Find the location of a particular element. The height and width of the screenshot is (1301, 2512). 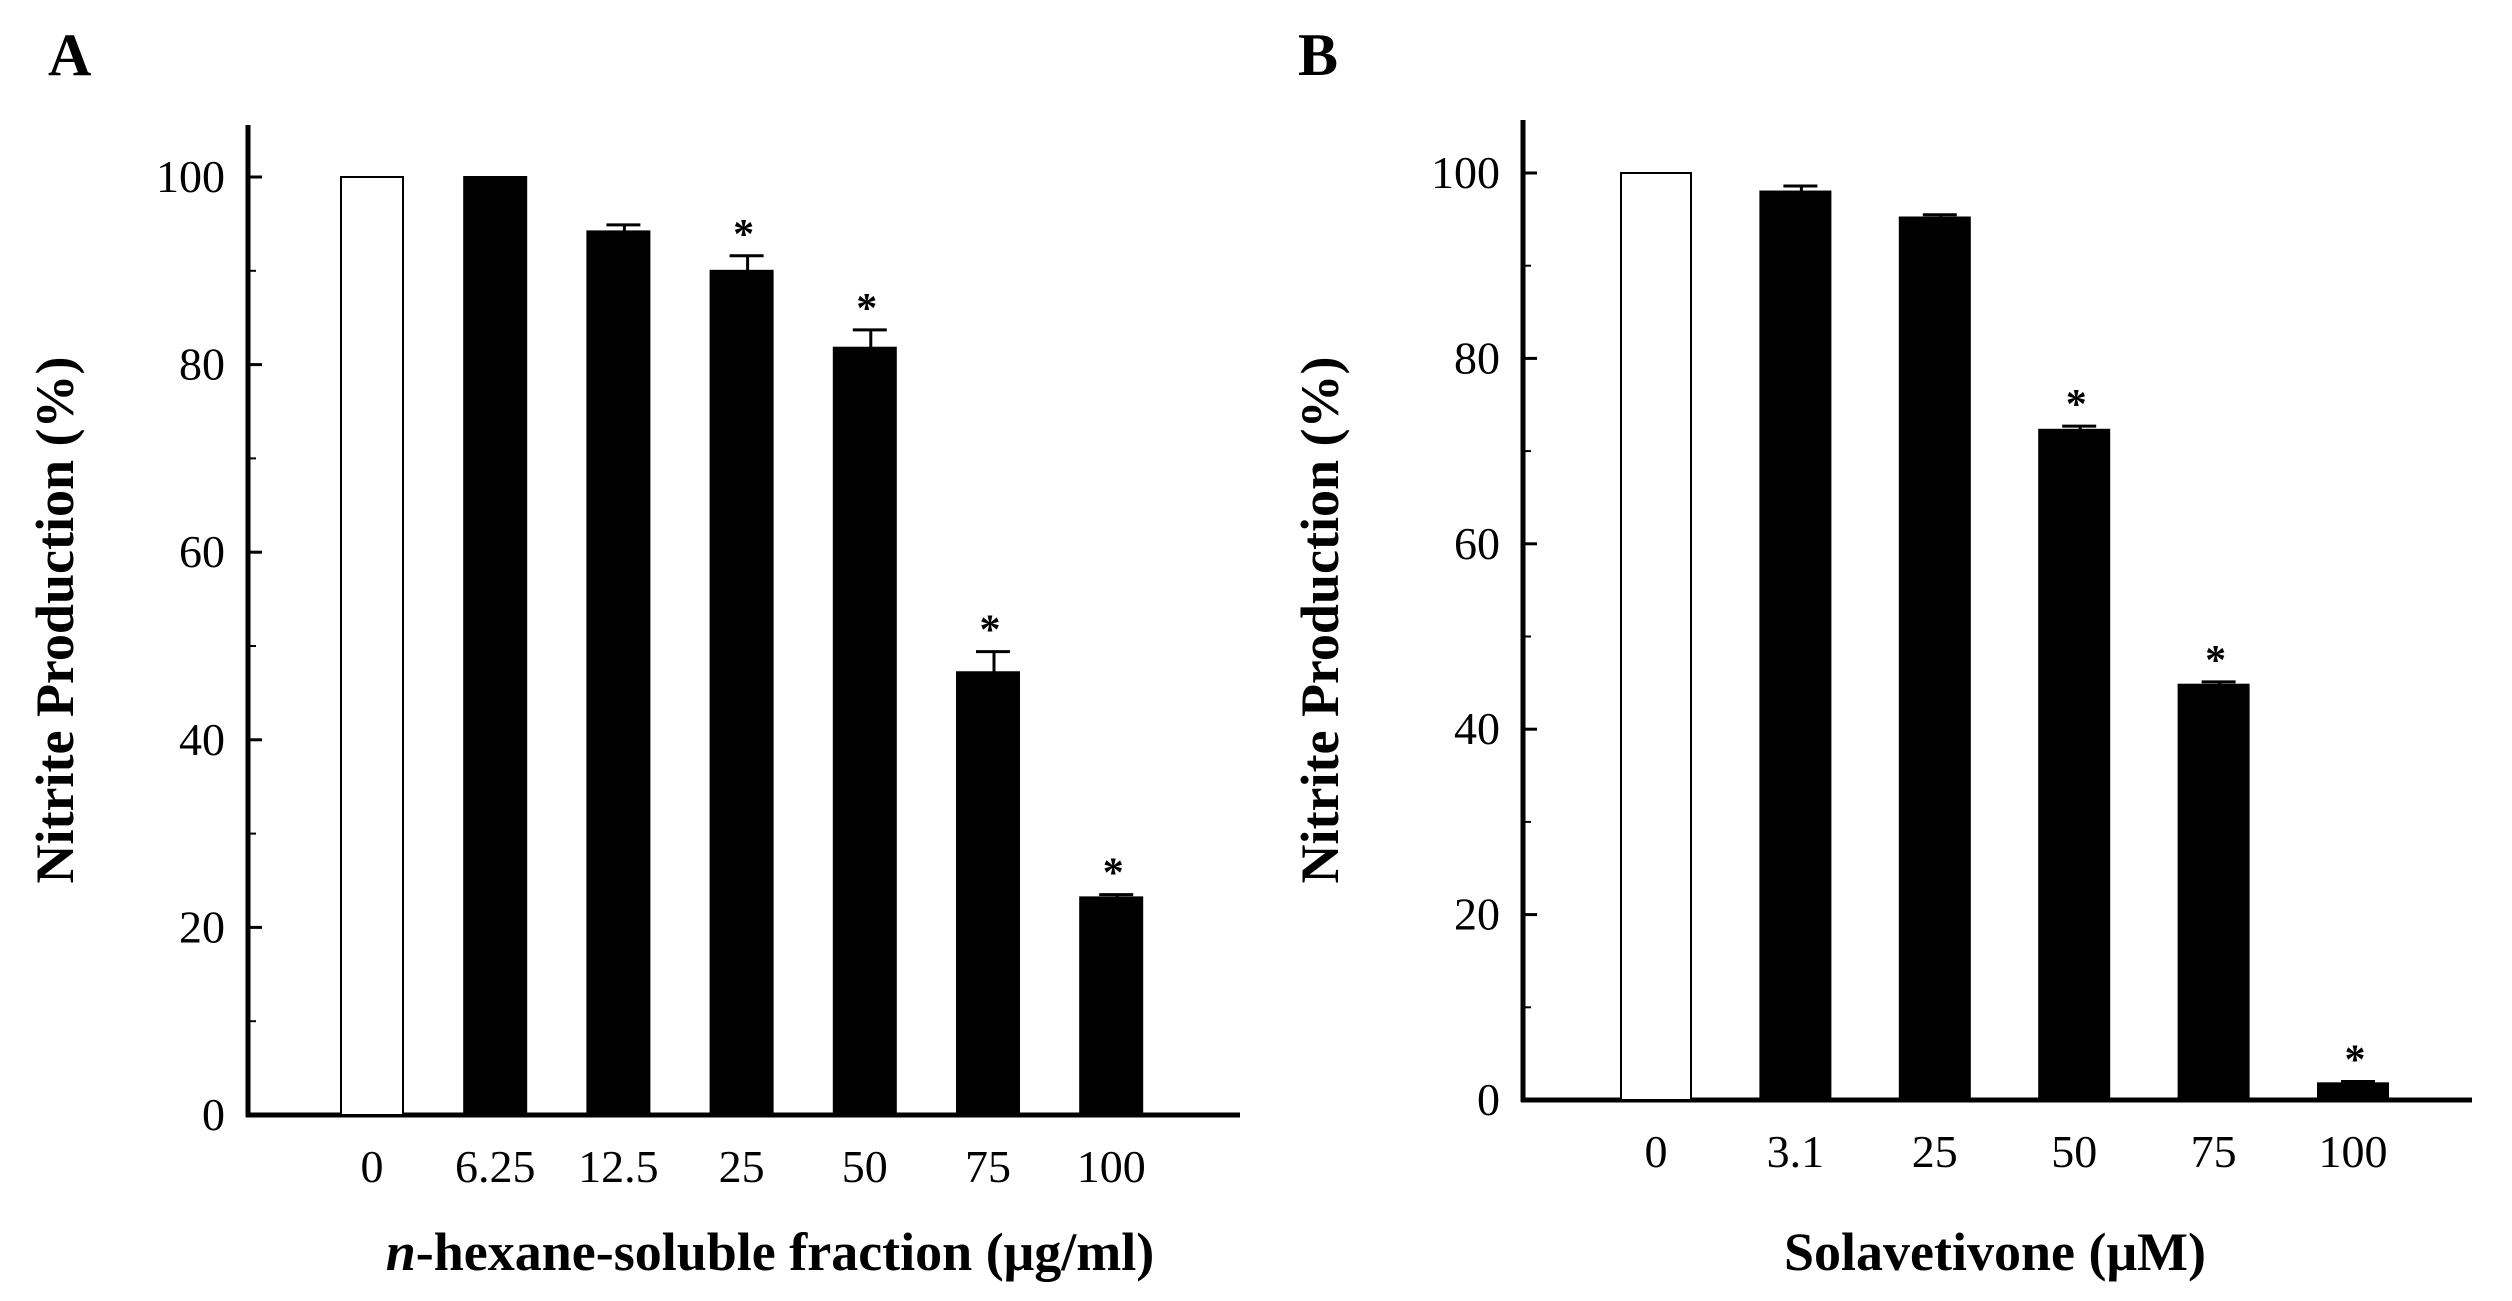

panel-b-category-label: 3.1 is located at coordinates (1796, 1151).